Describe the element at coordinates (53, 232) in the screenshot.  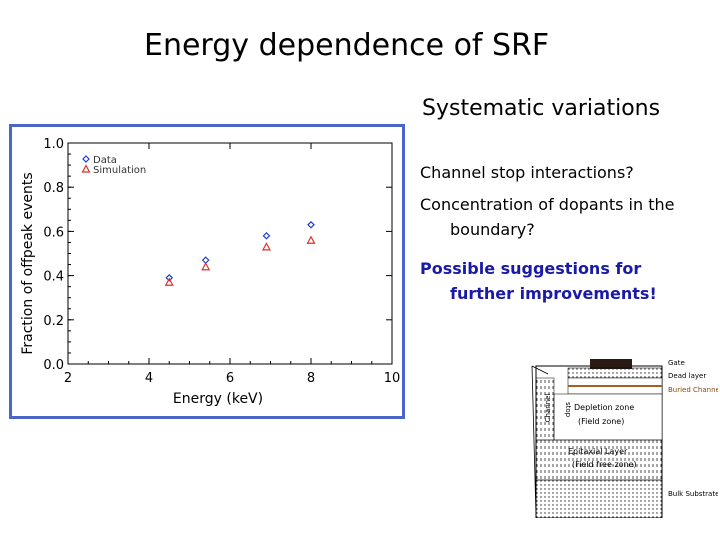
I see `y-tick-label: 0.6` at that location.